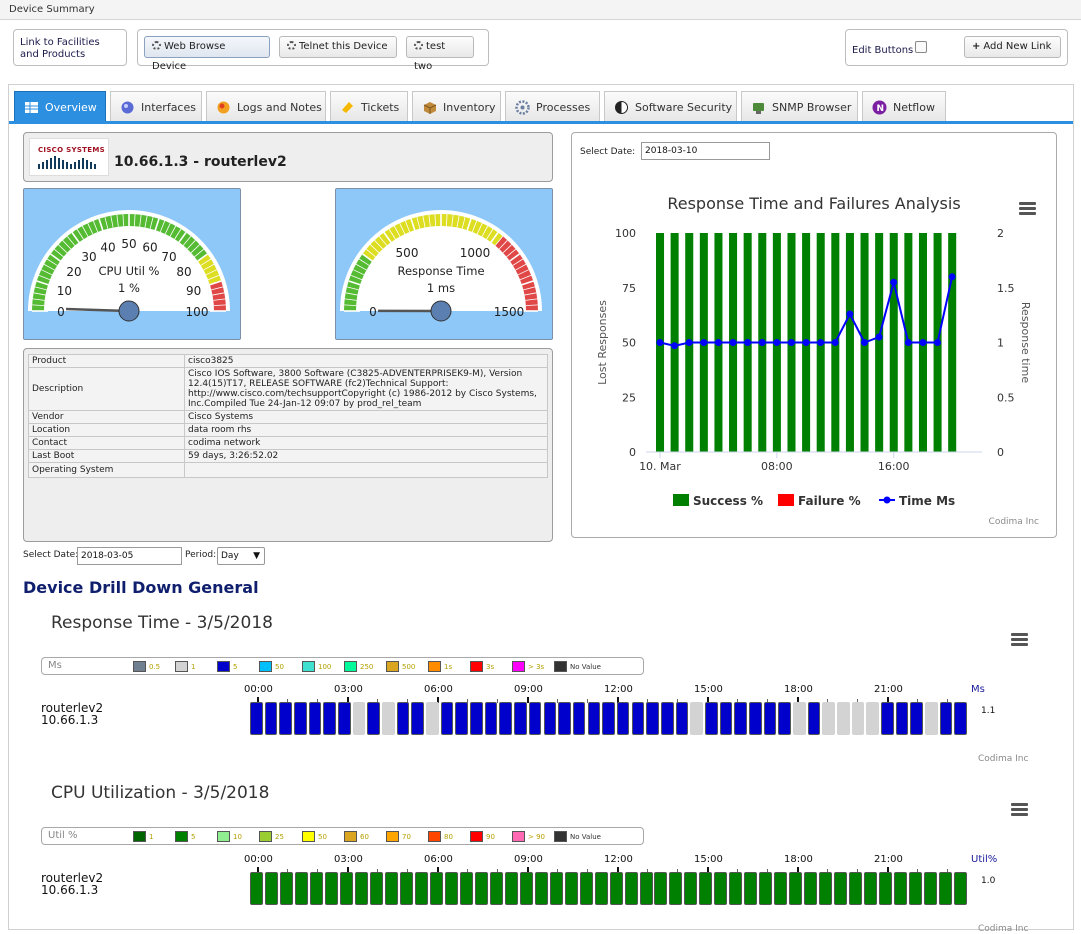 The image size is (1081, 934). What do you see at coordinates (129, 556) in the screenshot?
I see `select-date-input: 2018-03-05` at bounding box center [129, 556].